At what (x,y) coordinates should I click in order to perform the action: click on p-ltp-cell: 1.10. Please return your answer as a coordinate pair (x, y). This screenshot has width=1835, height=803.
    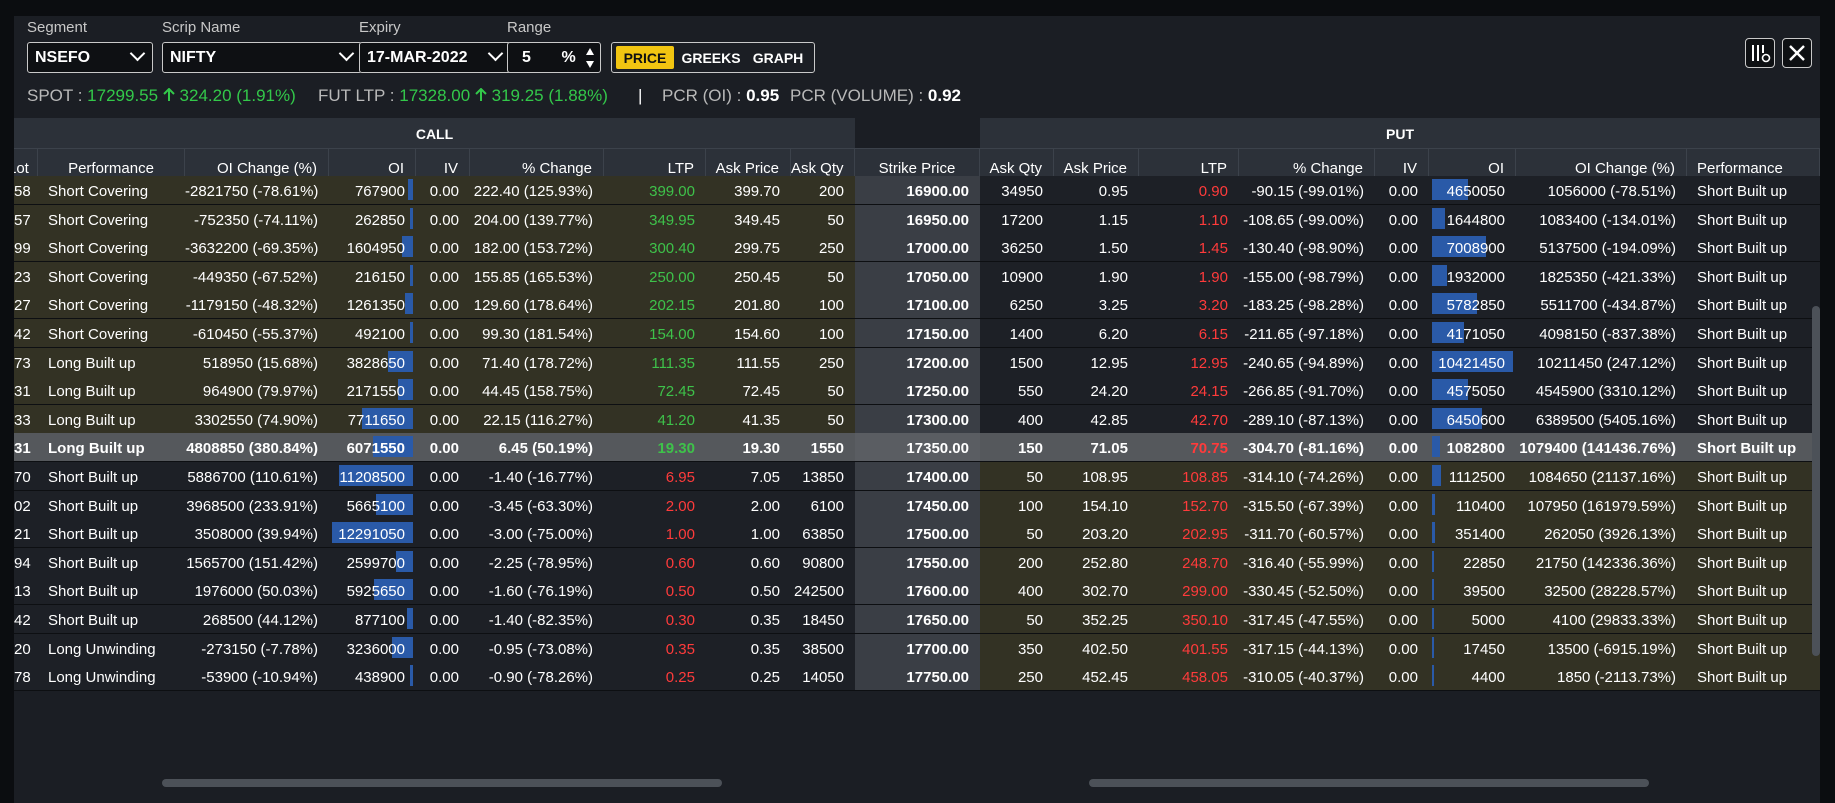
    Looking at the image, I should click on (1189, 219).